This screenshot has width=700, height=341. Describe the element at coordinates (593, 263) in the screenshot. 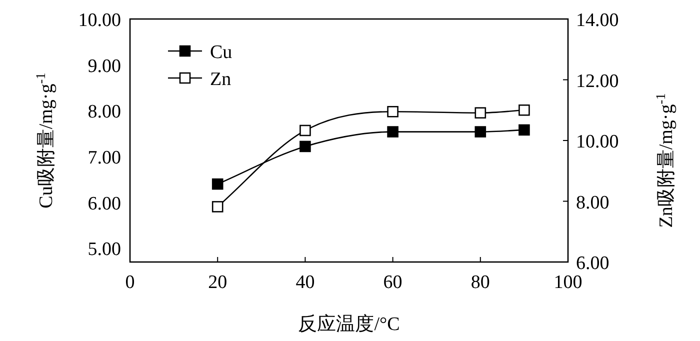

I see `y2-tick-label: 6.00` at that location.